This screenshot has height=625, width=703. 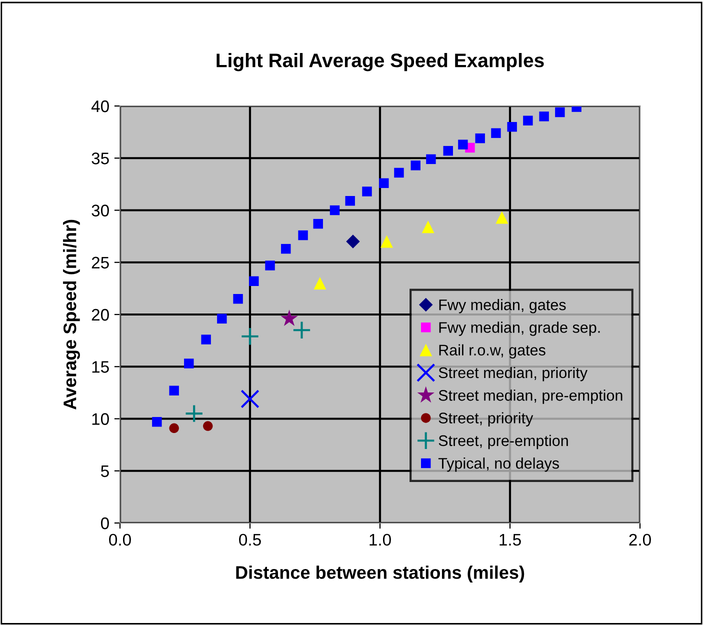 I want to click on x-tick-label: 0.5, so click(x=250, y=540).